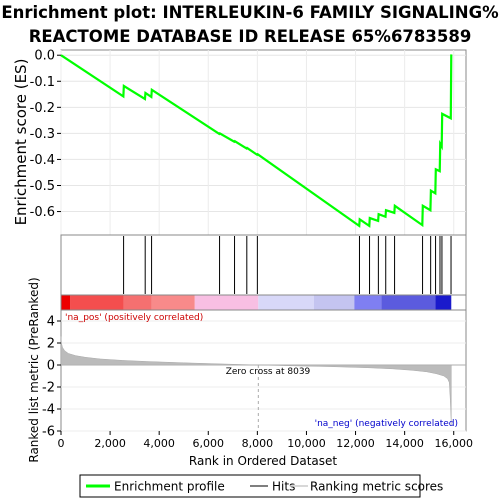 This screenshot has height=500, width=500. What do you see at coordinates (159, 443) in the screenshot?
I see `x-tick-label: 4,000` at bounding box center [159, 443].